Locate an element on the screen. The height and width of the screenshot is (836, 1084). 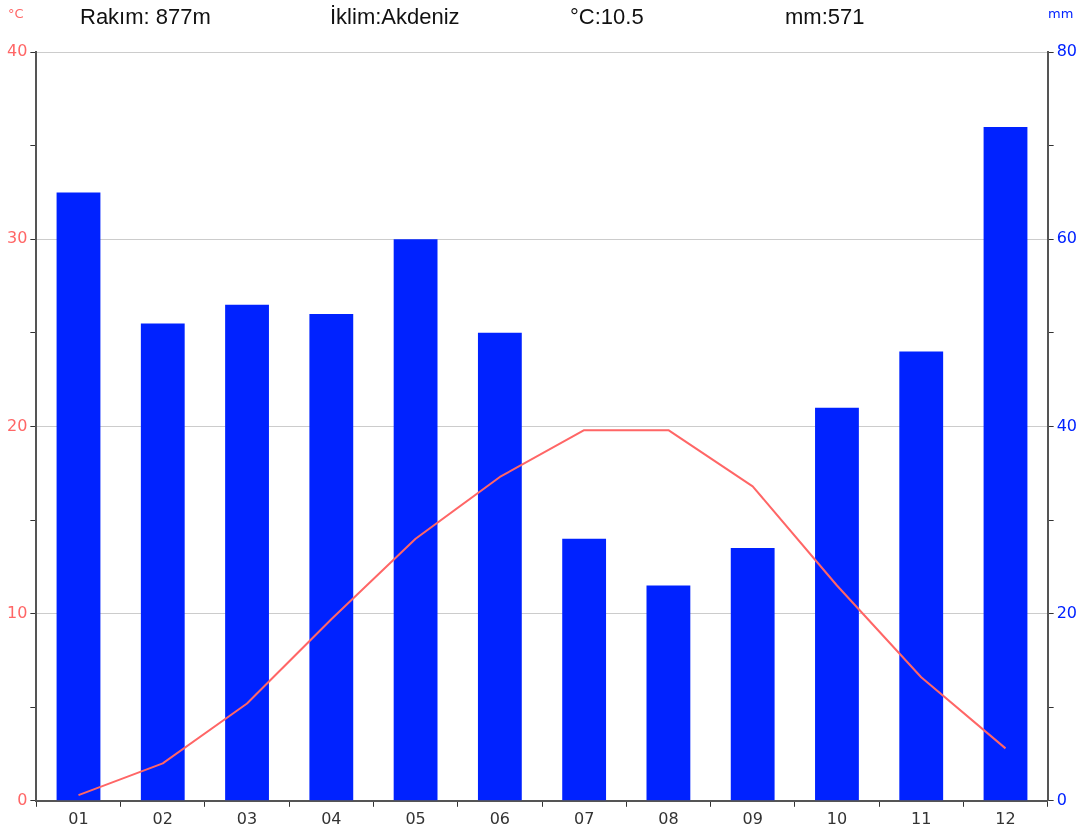
y2-tick-label: 20 is located at coordinates (1066, 612).